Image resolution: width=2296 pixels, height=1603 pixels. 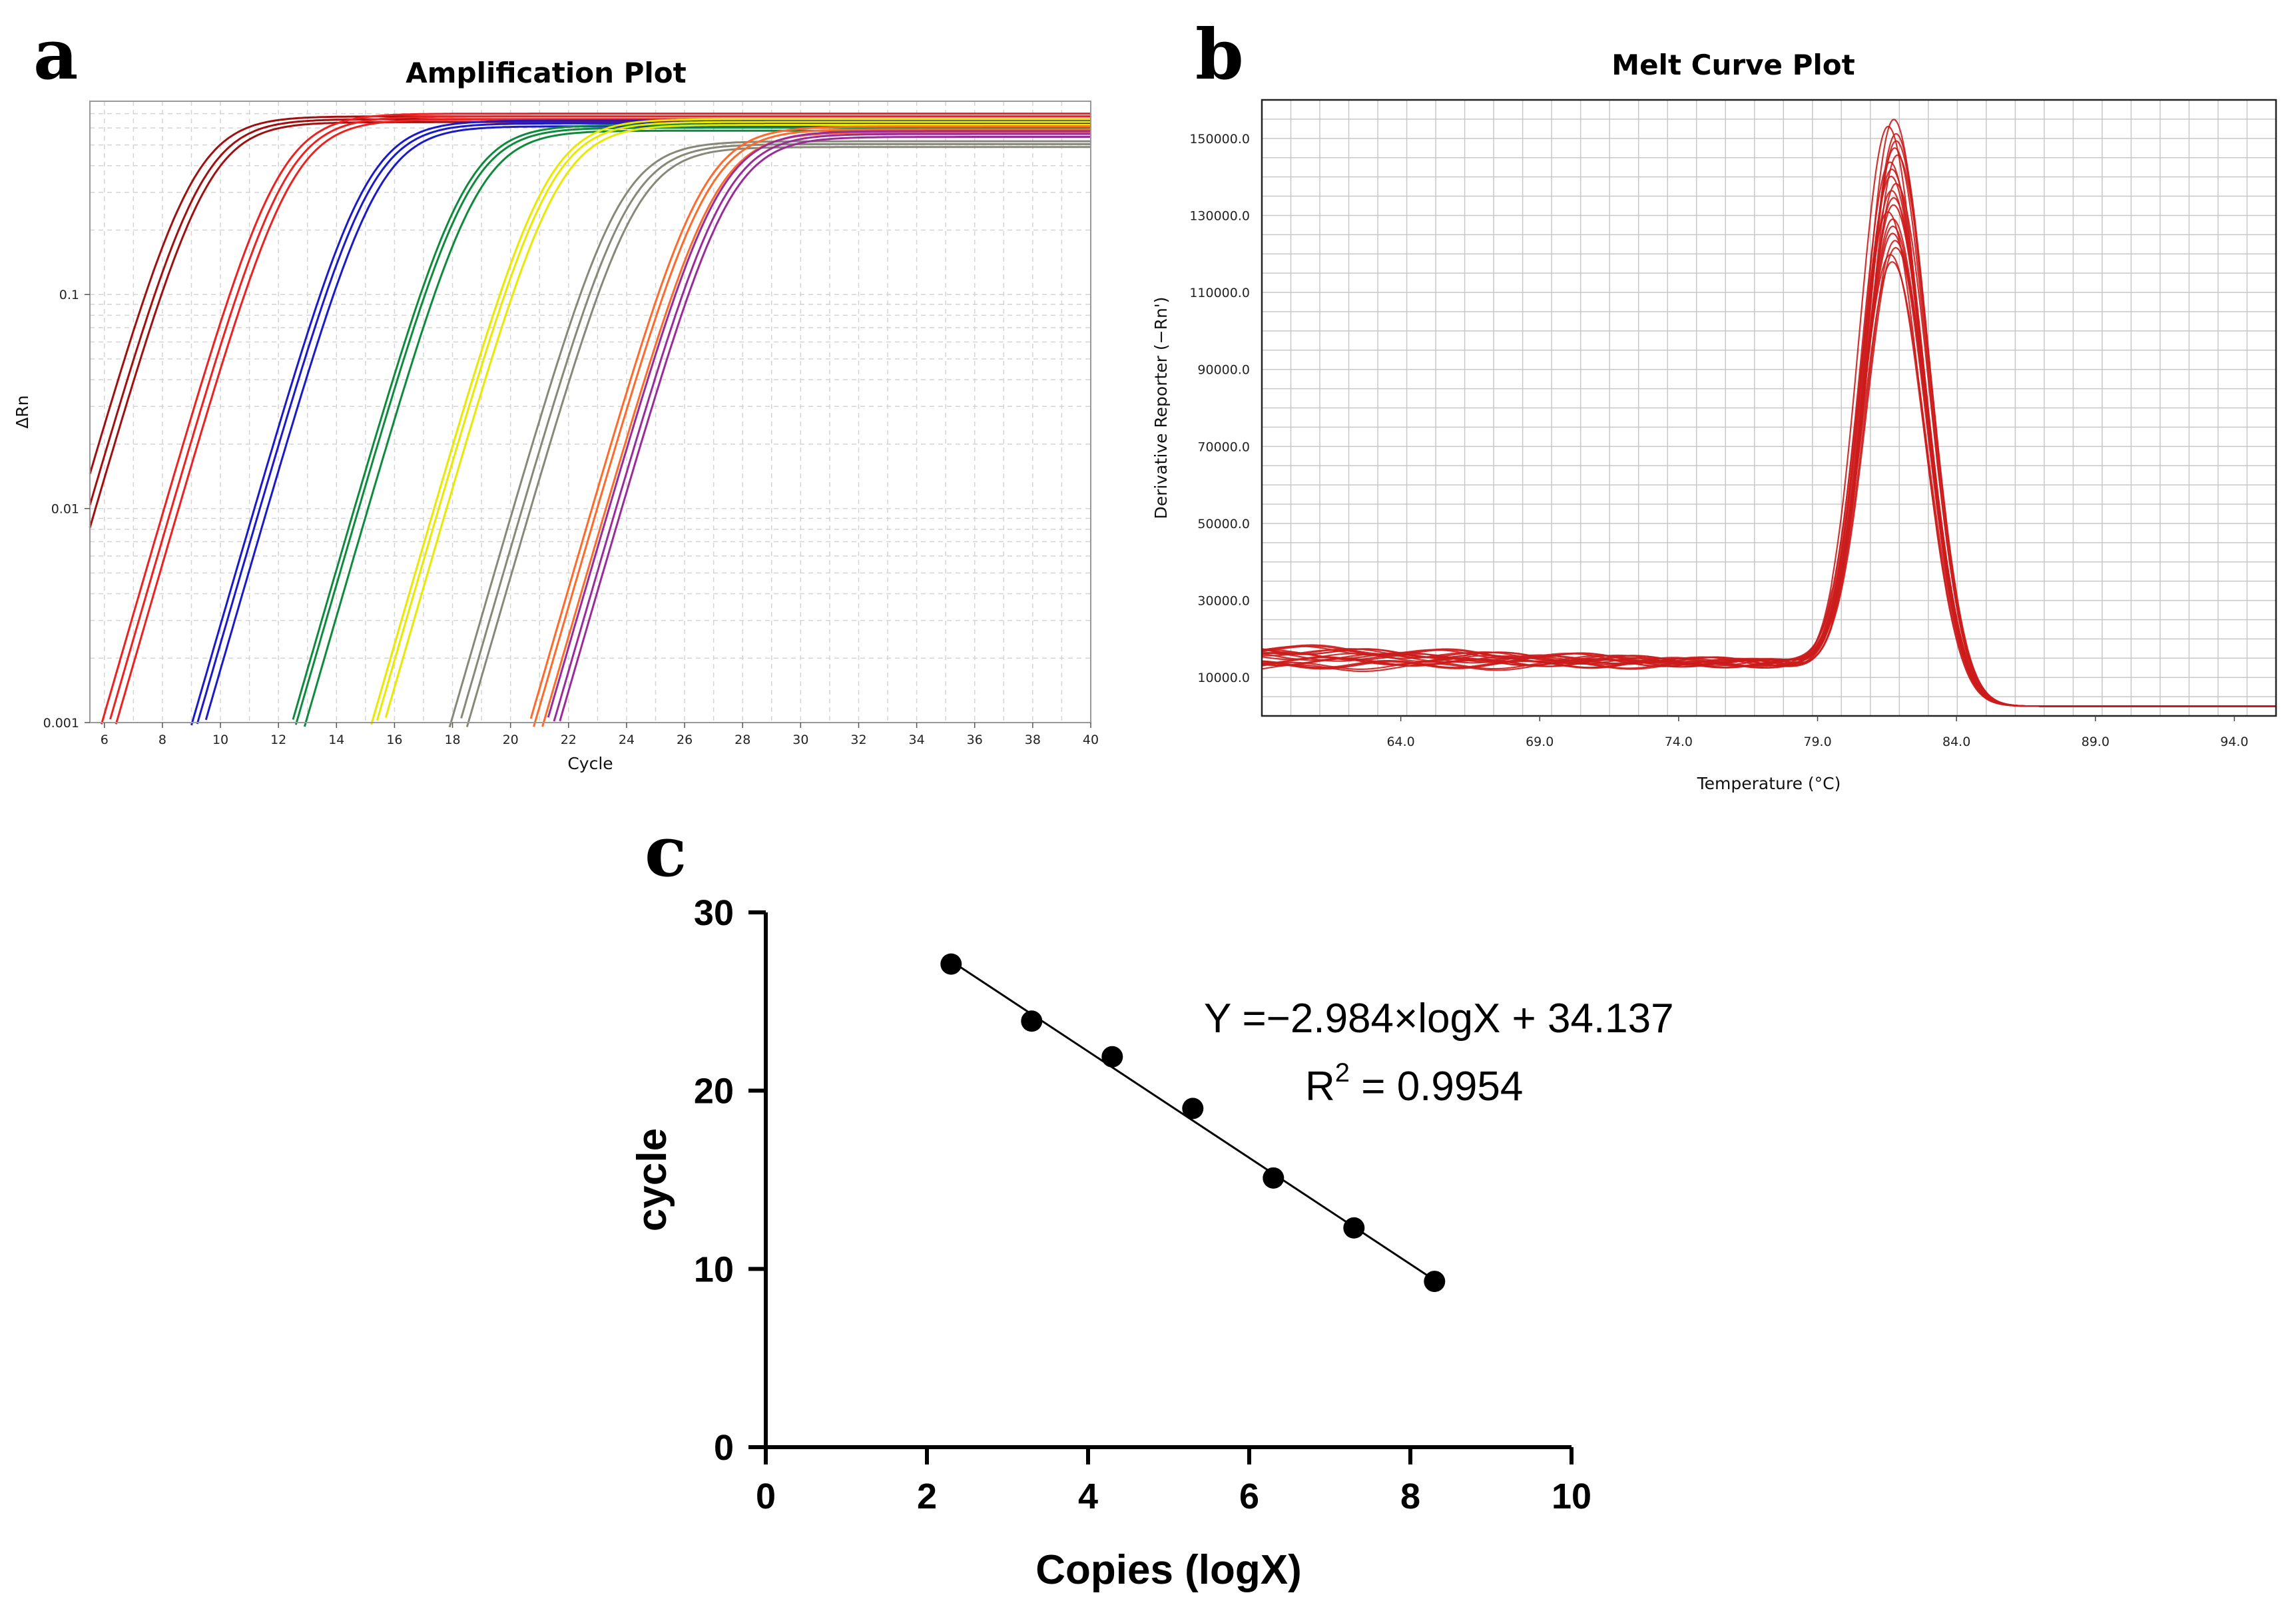 I want to click on panel-c-letter: c, so click(x=666, y=851).